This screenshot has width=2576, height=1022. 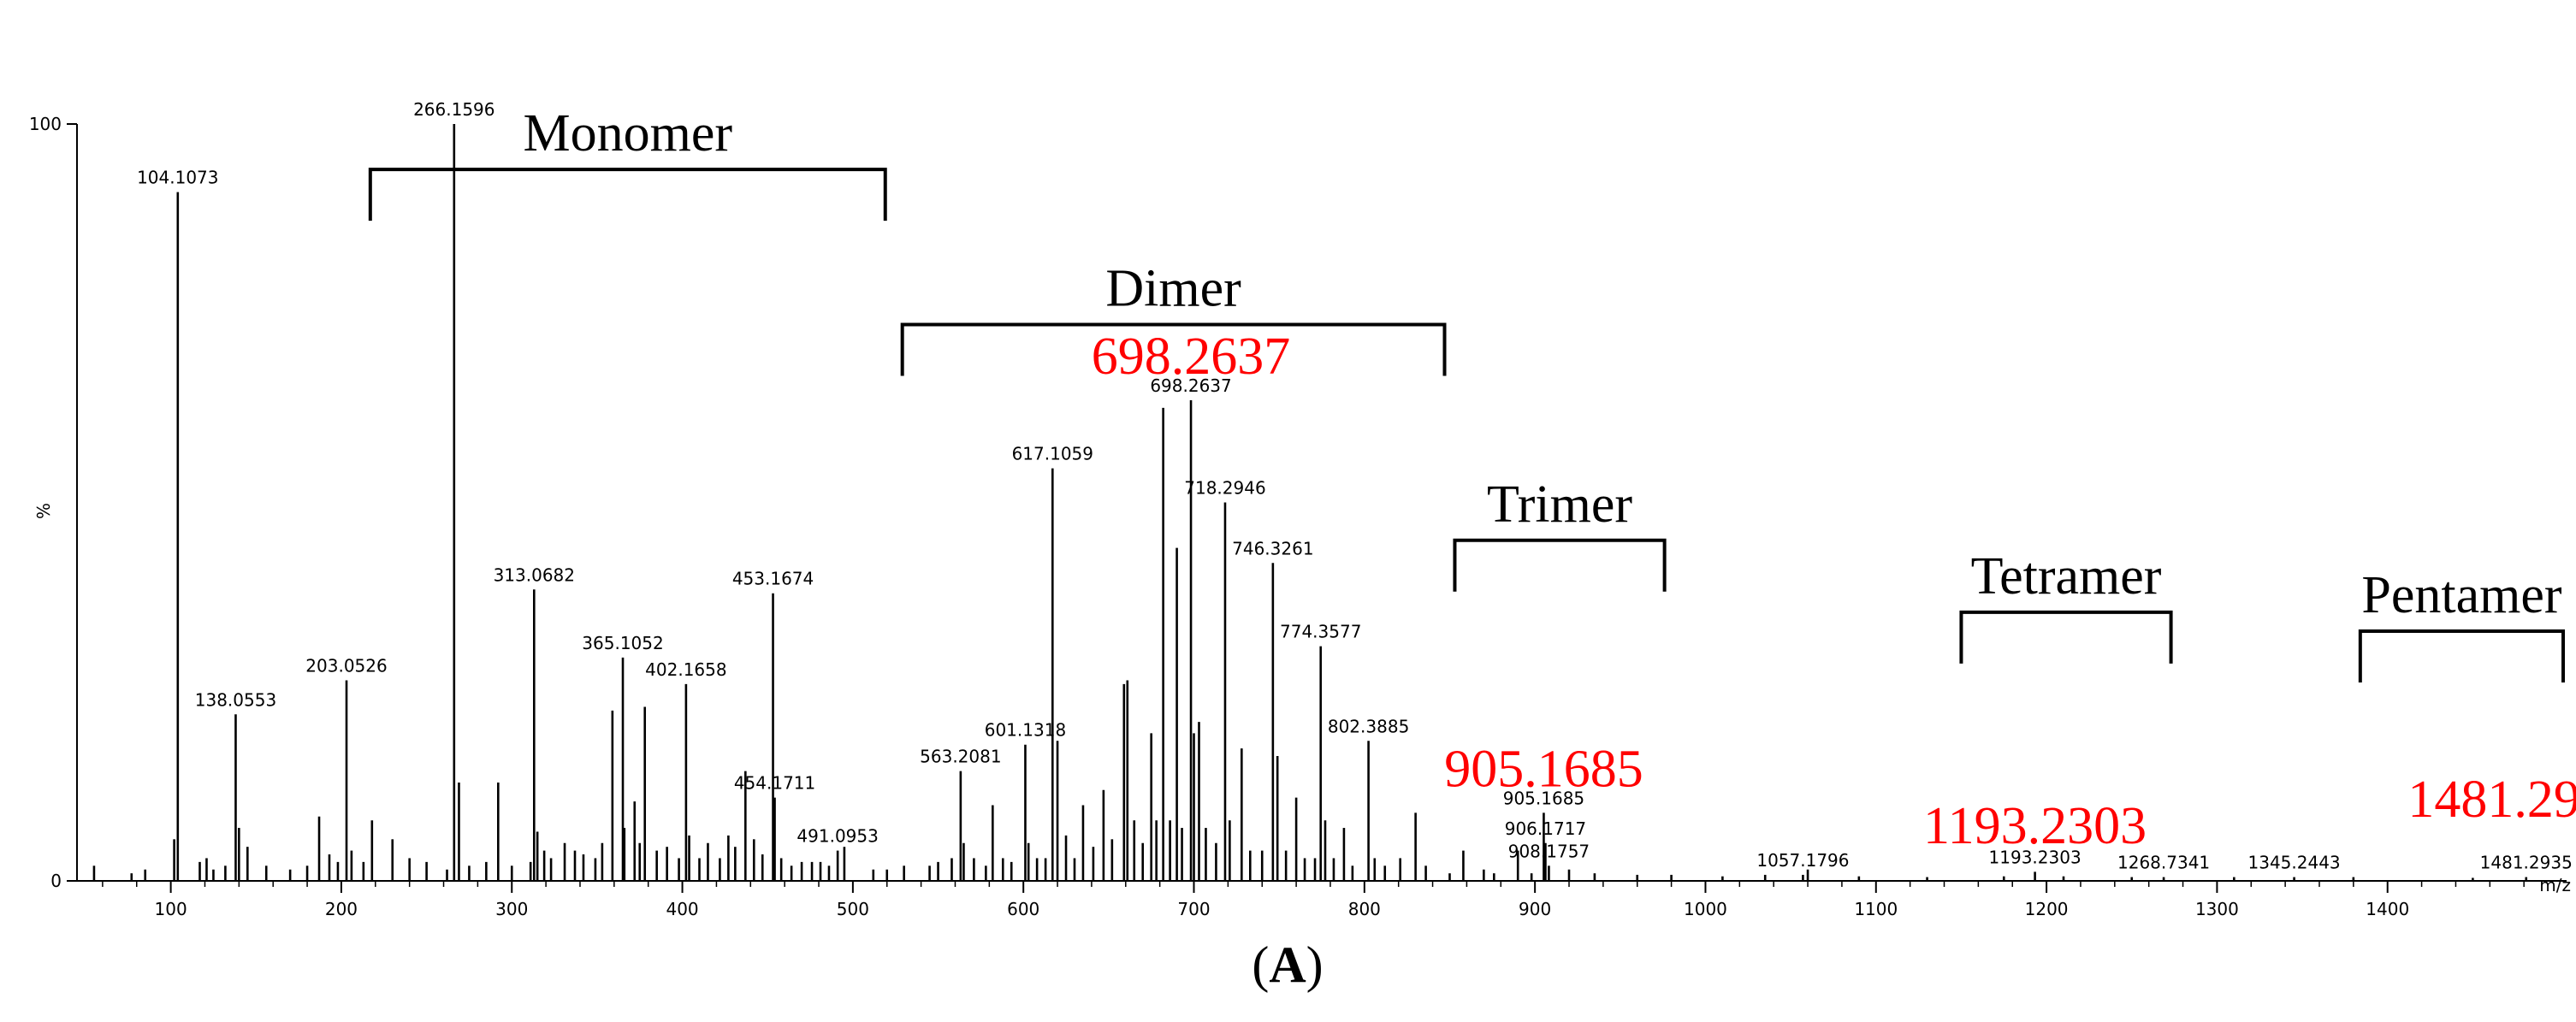 What do you see at coordinates (56, 881) in the screenshot?
I see `y-tick-label-0: 0` at bounding box center [56, 881].